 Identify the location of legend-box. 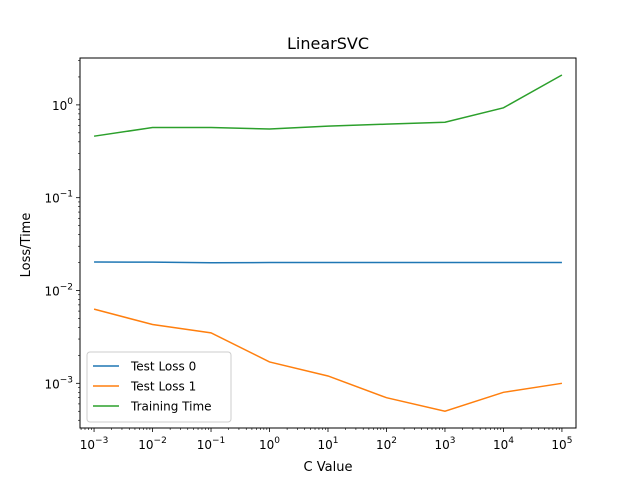
(159, 387).